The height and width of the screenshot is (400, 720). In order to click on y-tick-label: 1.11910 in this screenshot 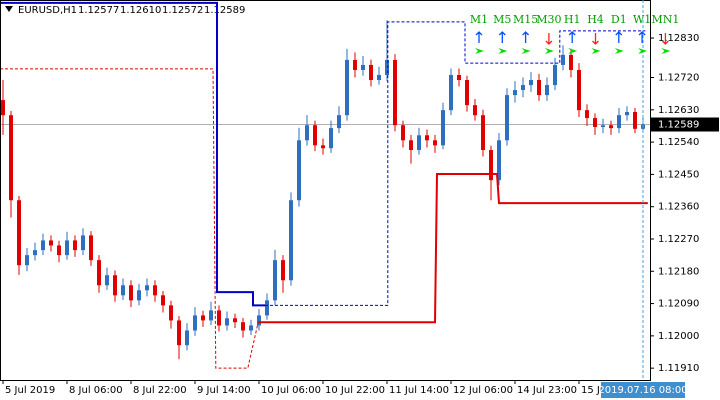, I will do `click(678, 368)`.